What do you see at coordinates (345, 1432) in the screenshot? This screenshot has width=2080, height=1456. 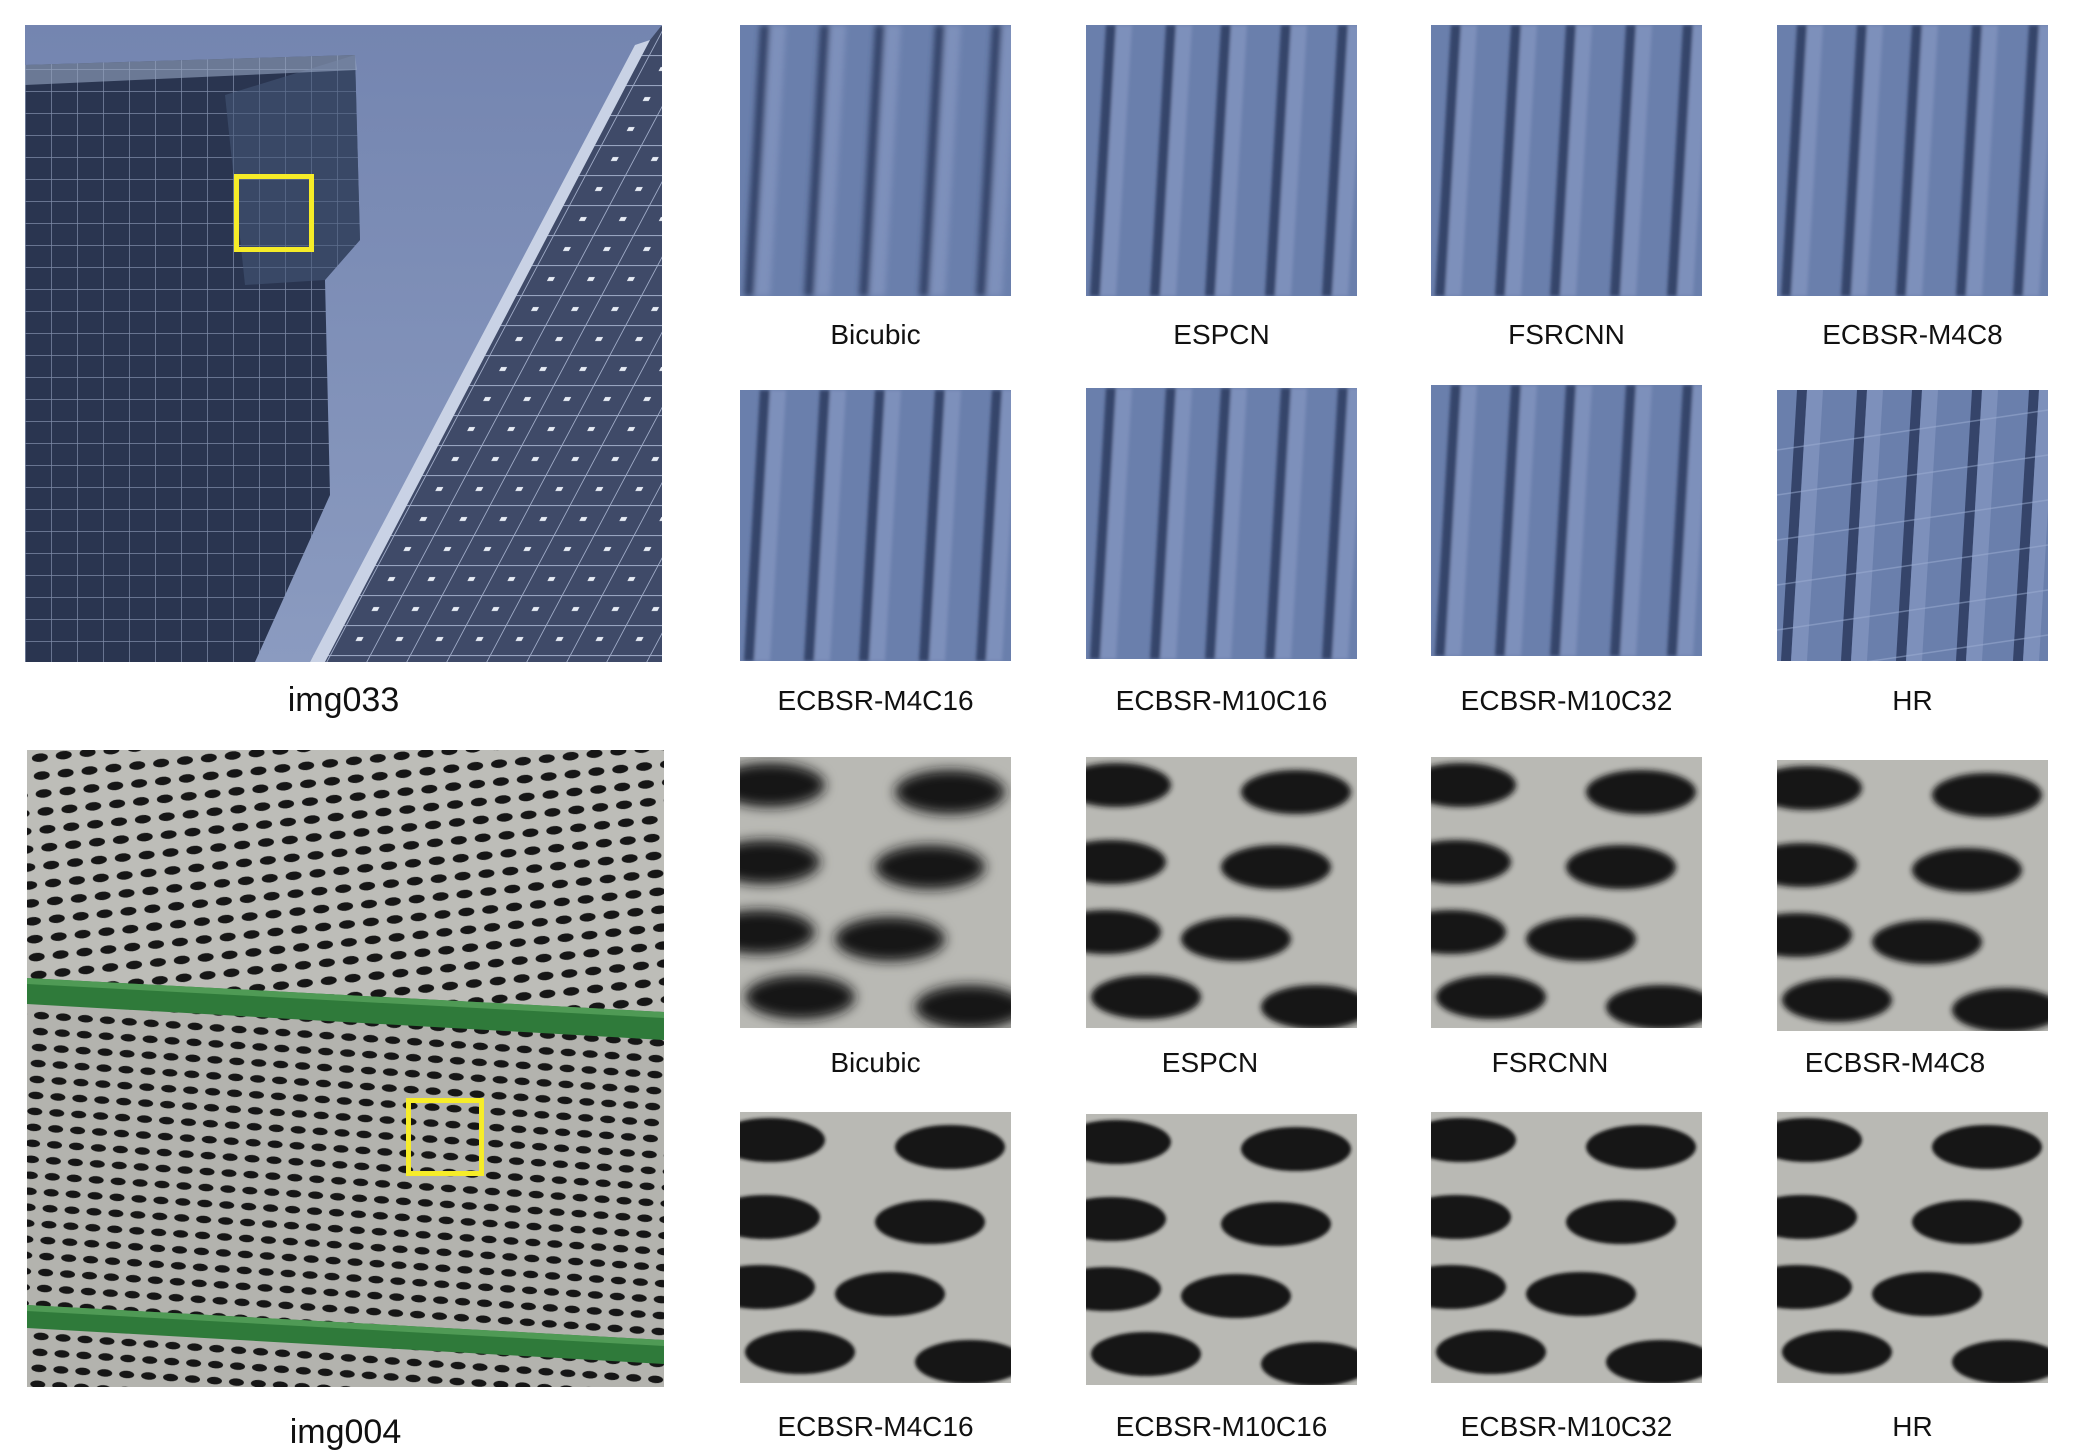 I see `source-label: img004` at bounding box center [345, 1432].